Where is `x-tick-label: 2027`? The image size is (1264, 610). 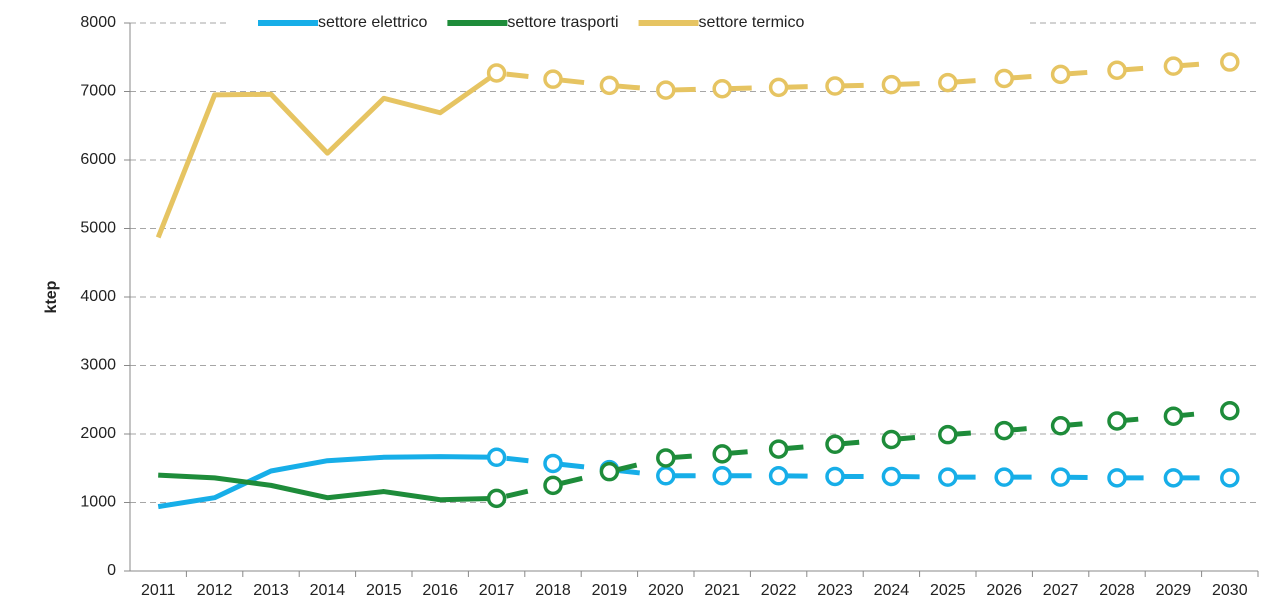 x-tick-label: 2027 is located at coordinates (1061, 590).